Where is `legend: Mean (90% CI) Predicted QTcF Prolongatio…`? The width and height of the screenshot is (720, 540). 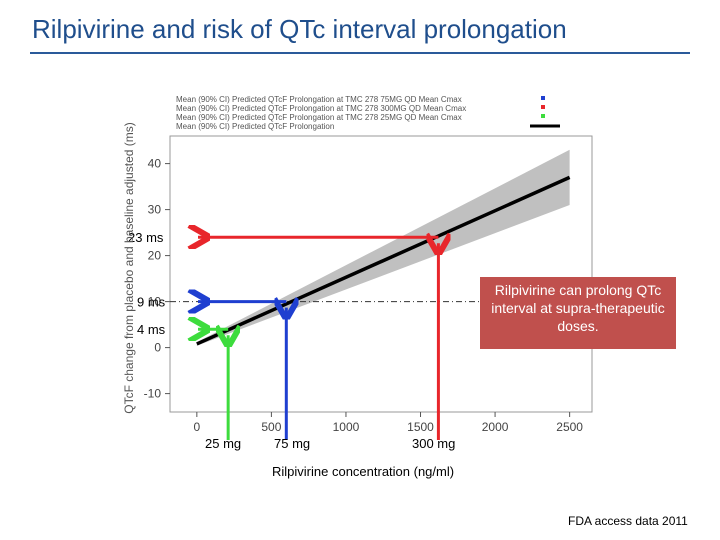
legend: Mean (90% CI) Predicted QTcF Prolongatio… is located at coordinates (368, 113).